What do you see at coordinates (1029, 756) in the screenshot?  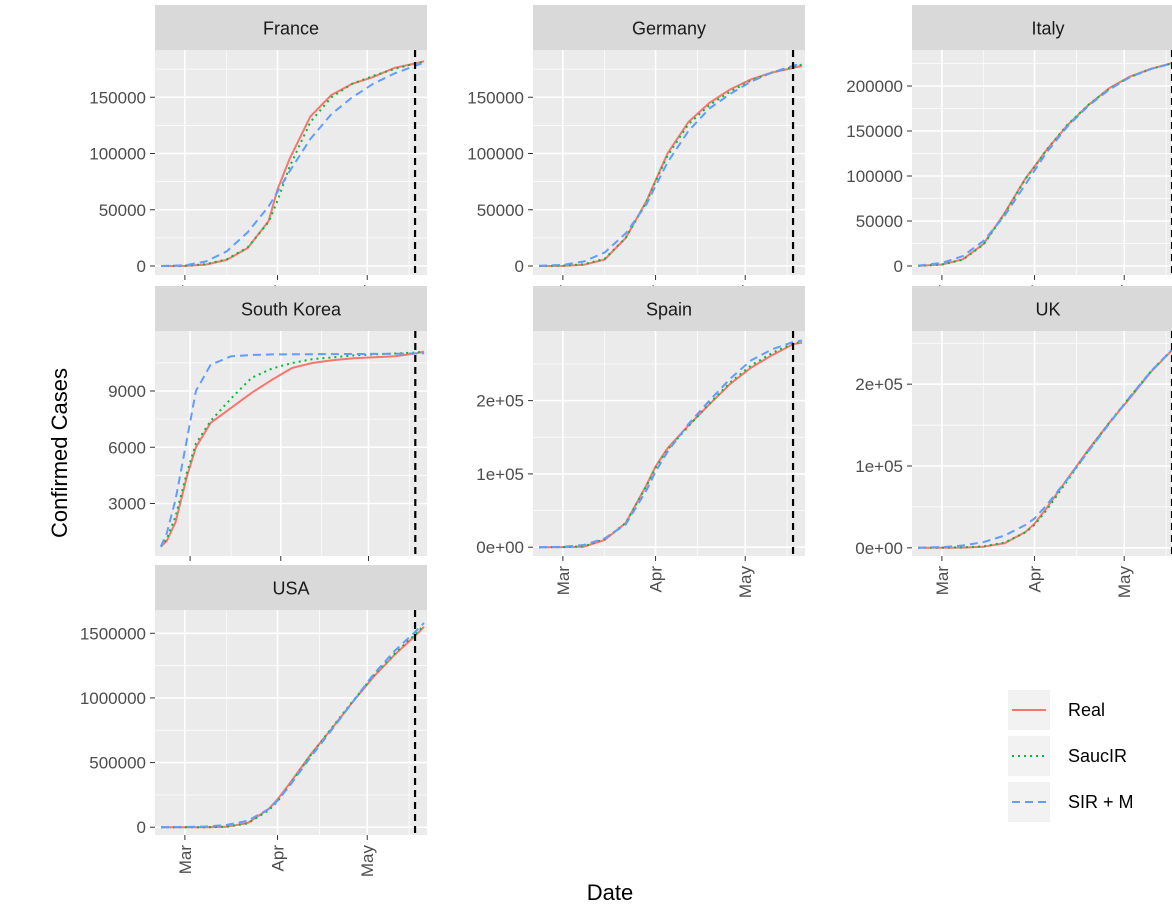 I see `legend-key-saucir` at bounding box center [1029, 756].